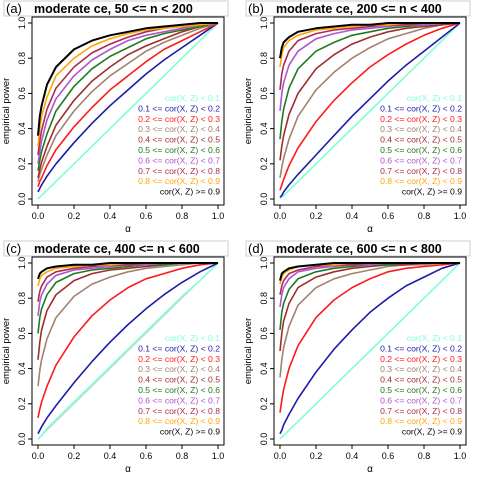 The width and height of the screenshot is (480, 485). Describe the element at coordinates (359, 249) in the screenshot. I see `panel-title: moderate ce, 600 <= n < 800` at that location.